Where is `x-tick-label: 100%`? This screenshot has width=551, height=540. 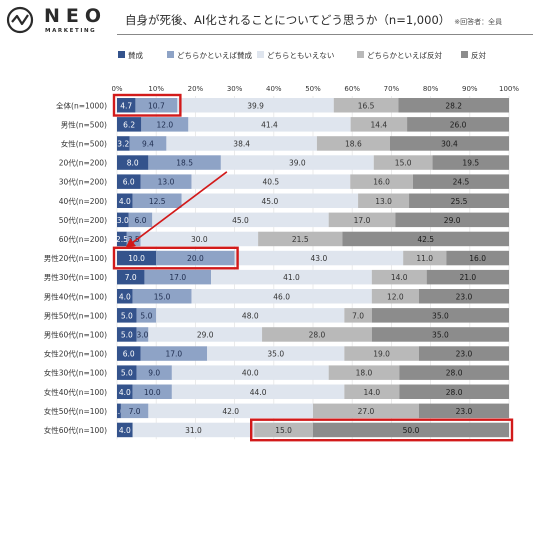 x-tick-label: 100% is located at coordinates (509, 89).